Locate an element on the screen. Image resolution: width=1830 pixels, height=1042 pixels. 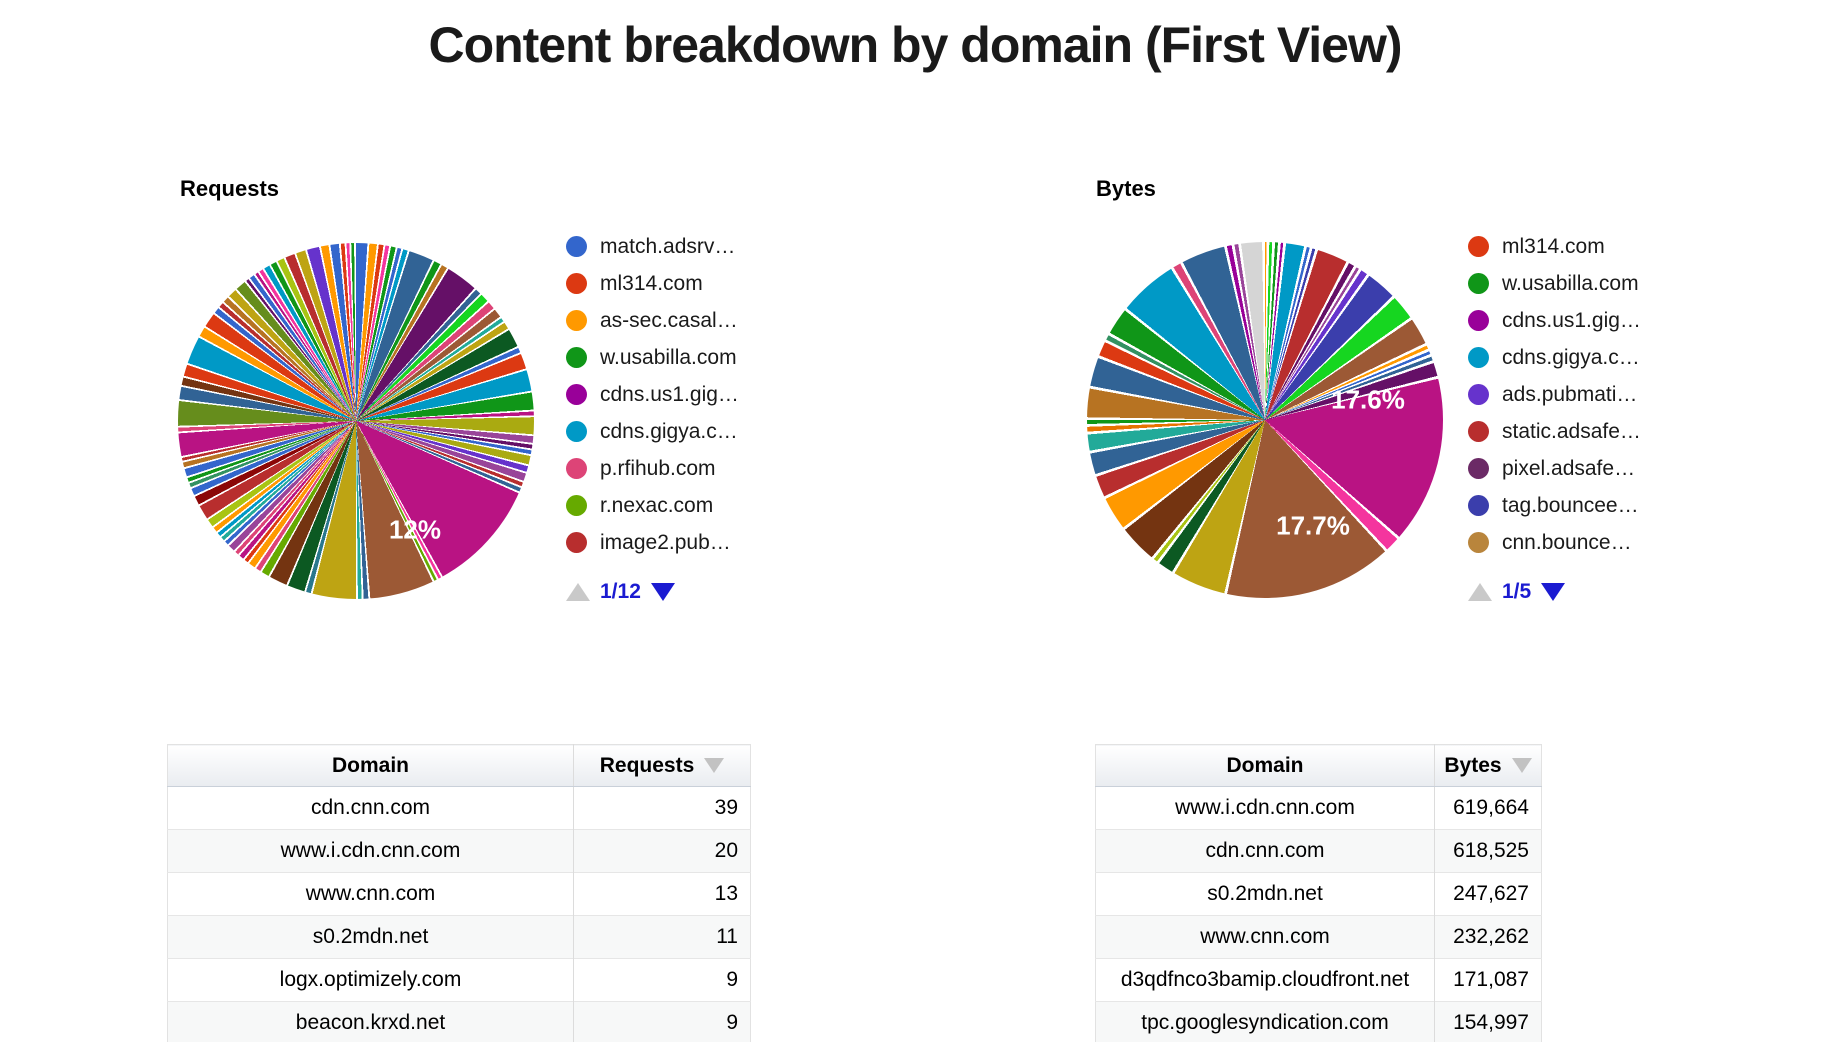
column-header-requests: Requests is located at coordinates (662, 765).